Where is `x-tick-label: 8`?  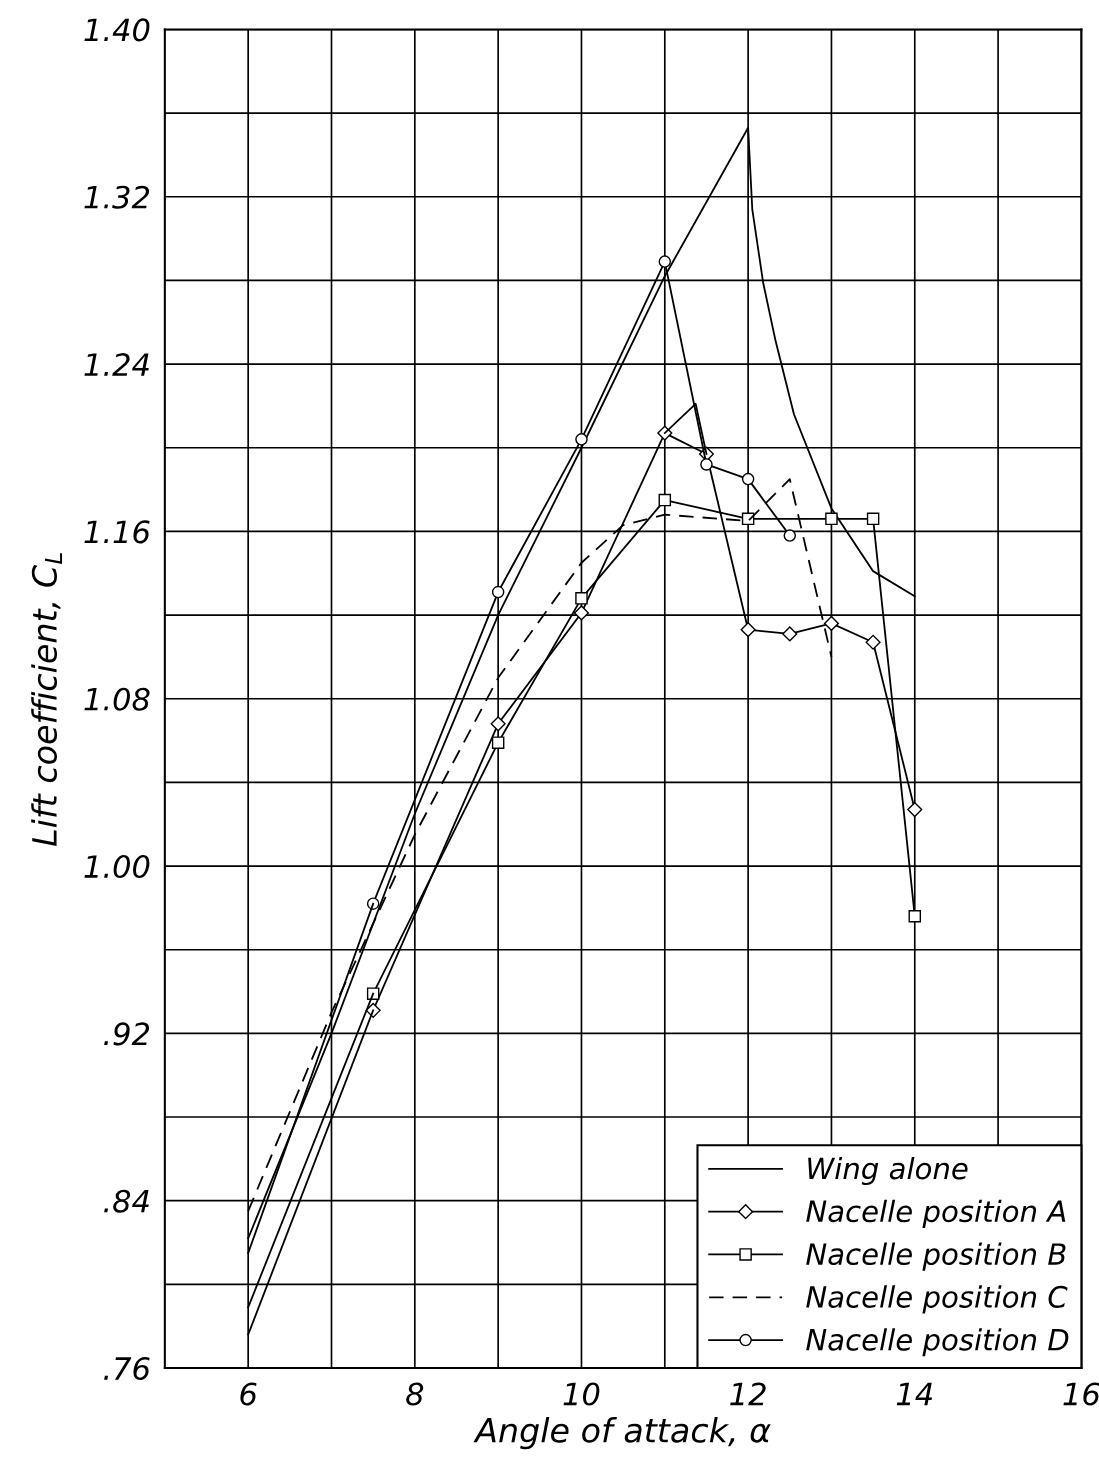 x-tick-label: 8 is located at coordinates (415, 1394).